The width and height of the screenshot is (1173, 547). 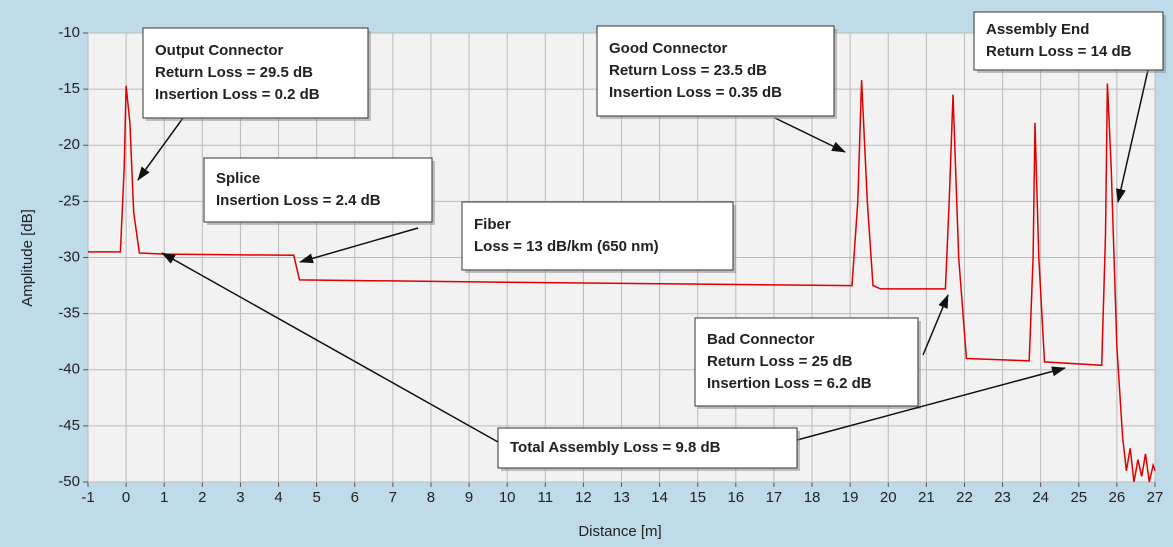 I want to click on x-tick-label: 3, so click(x=240, y=497).